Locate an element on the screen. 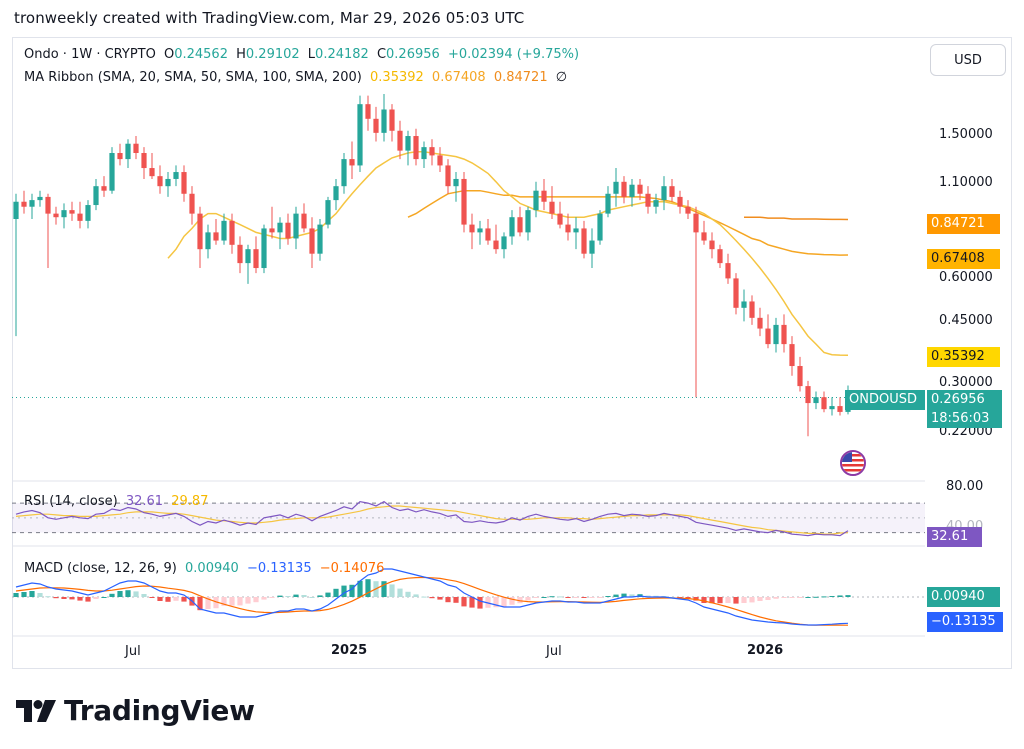 The image size is (1024, 749). time-tick: 2025 is located at coordinates (349, 650).